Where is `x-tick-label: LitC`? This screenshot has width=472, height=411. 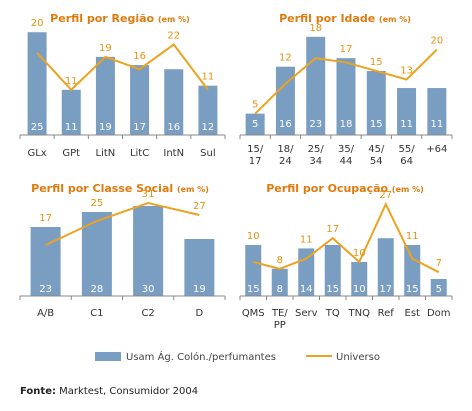
x-tick-label: LitC is located at coordinates (139, 153).